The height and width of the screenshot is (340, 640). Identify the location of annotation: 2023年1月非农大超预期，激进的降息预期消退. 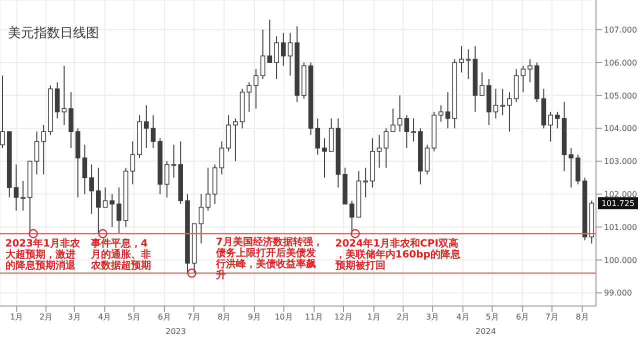
(43, 255).